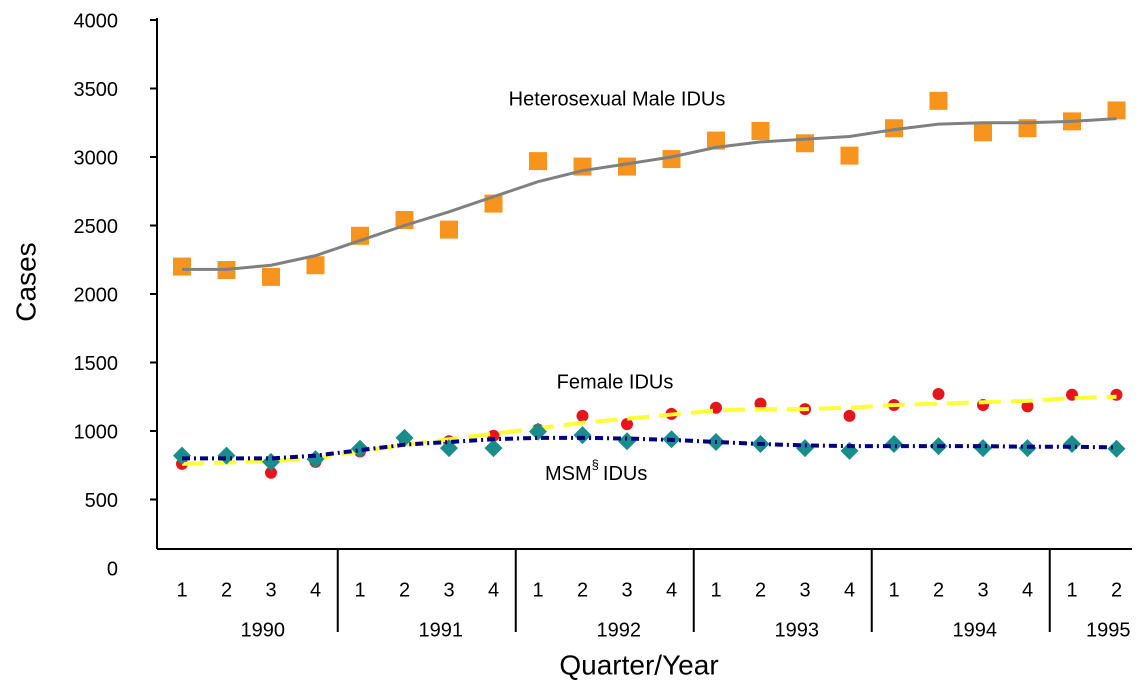  I want to click on y-tick-label: 3500, so click(96, 90).